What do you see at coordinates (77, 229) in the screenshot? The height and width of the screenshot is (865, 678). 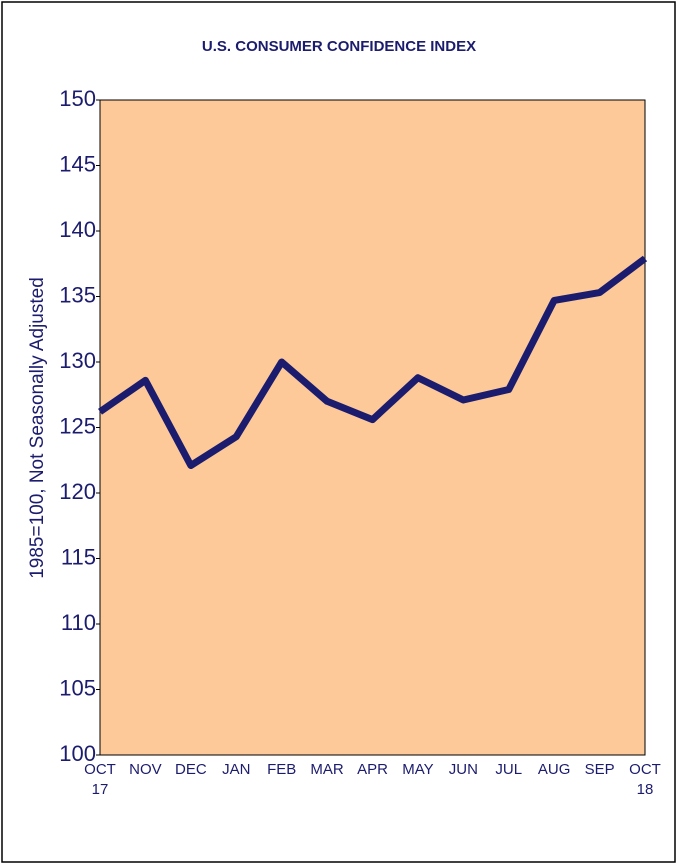 I see `y-tick-label: 140` at bounding box center [77, 229].